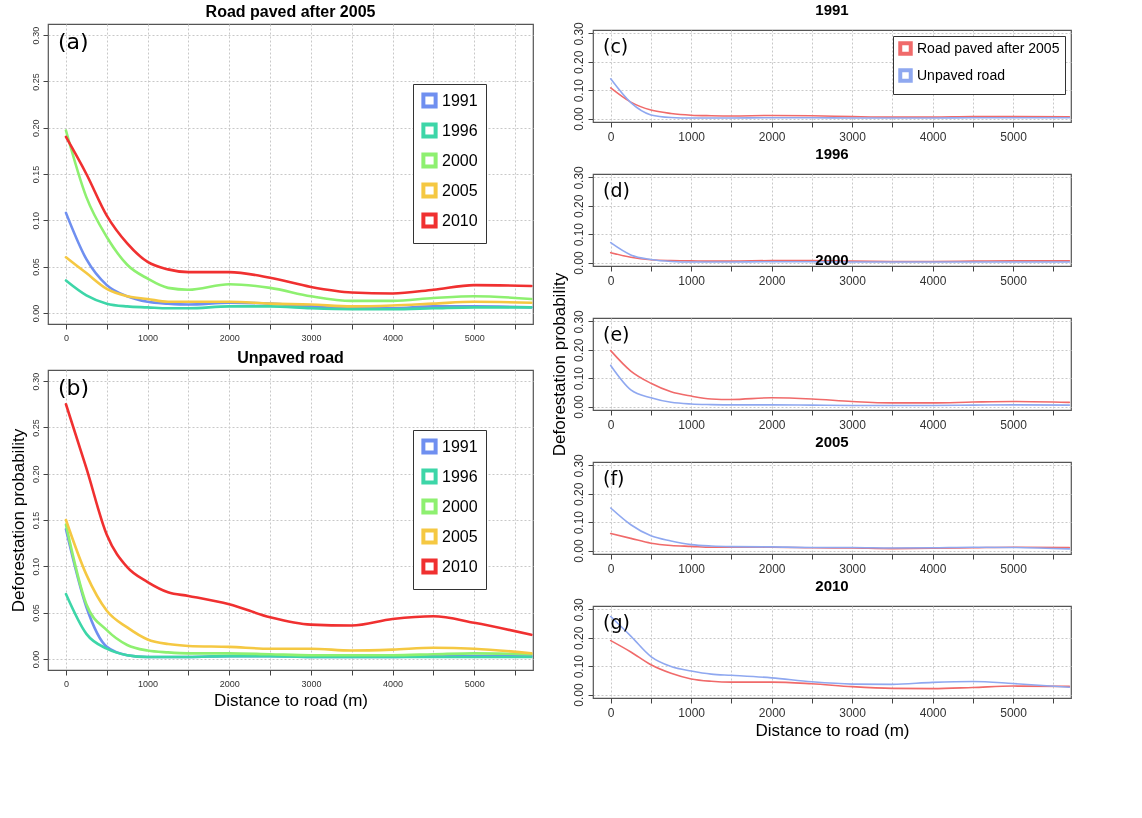 Image resolution: width=1142 pixels, height=818 pixels. I want to click on chart-title: Unpaved road, so click(290, 357).